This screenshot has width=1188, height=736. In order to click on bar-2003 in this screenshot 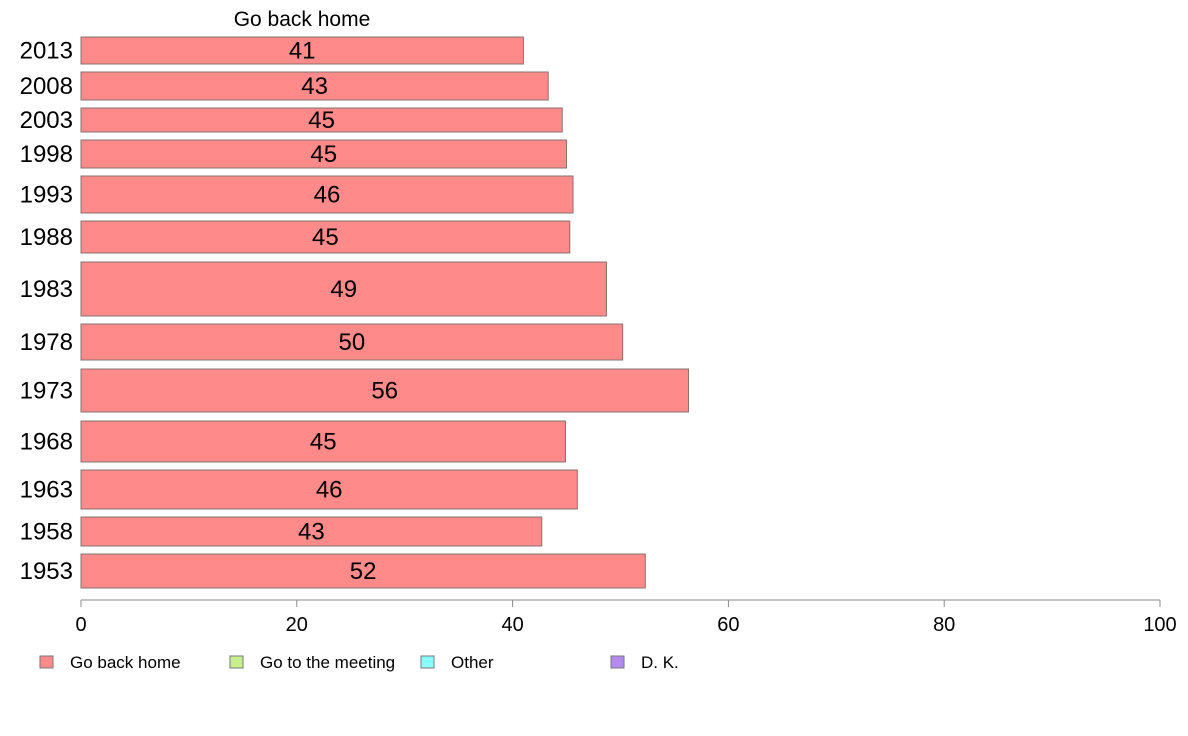, I will do `click(321, 120)`.